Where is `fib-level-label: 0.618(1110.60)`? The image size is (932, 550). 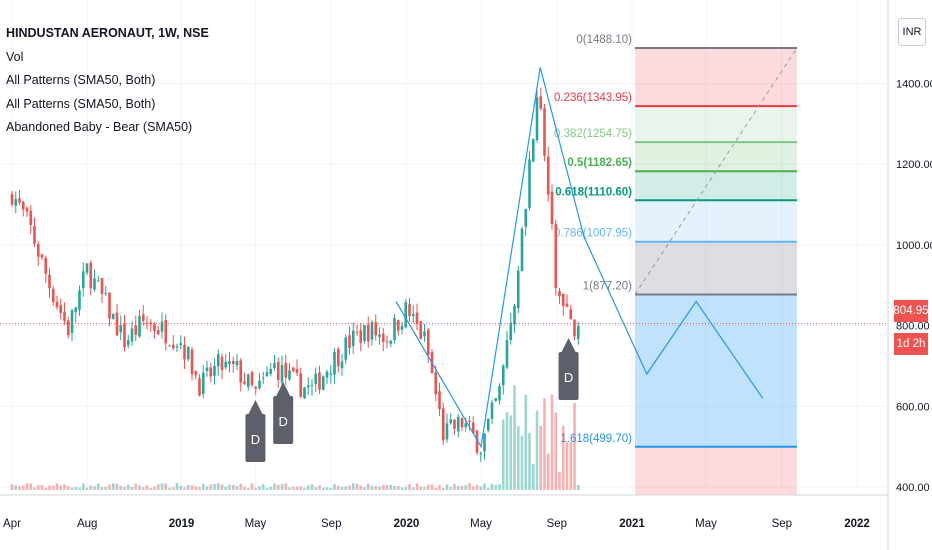
fib-level-label: 0.618(1110.60) is located at coordinates (593, 192).